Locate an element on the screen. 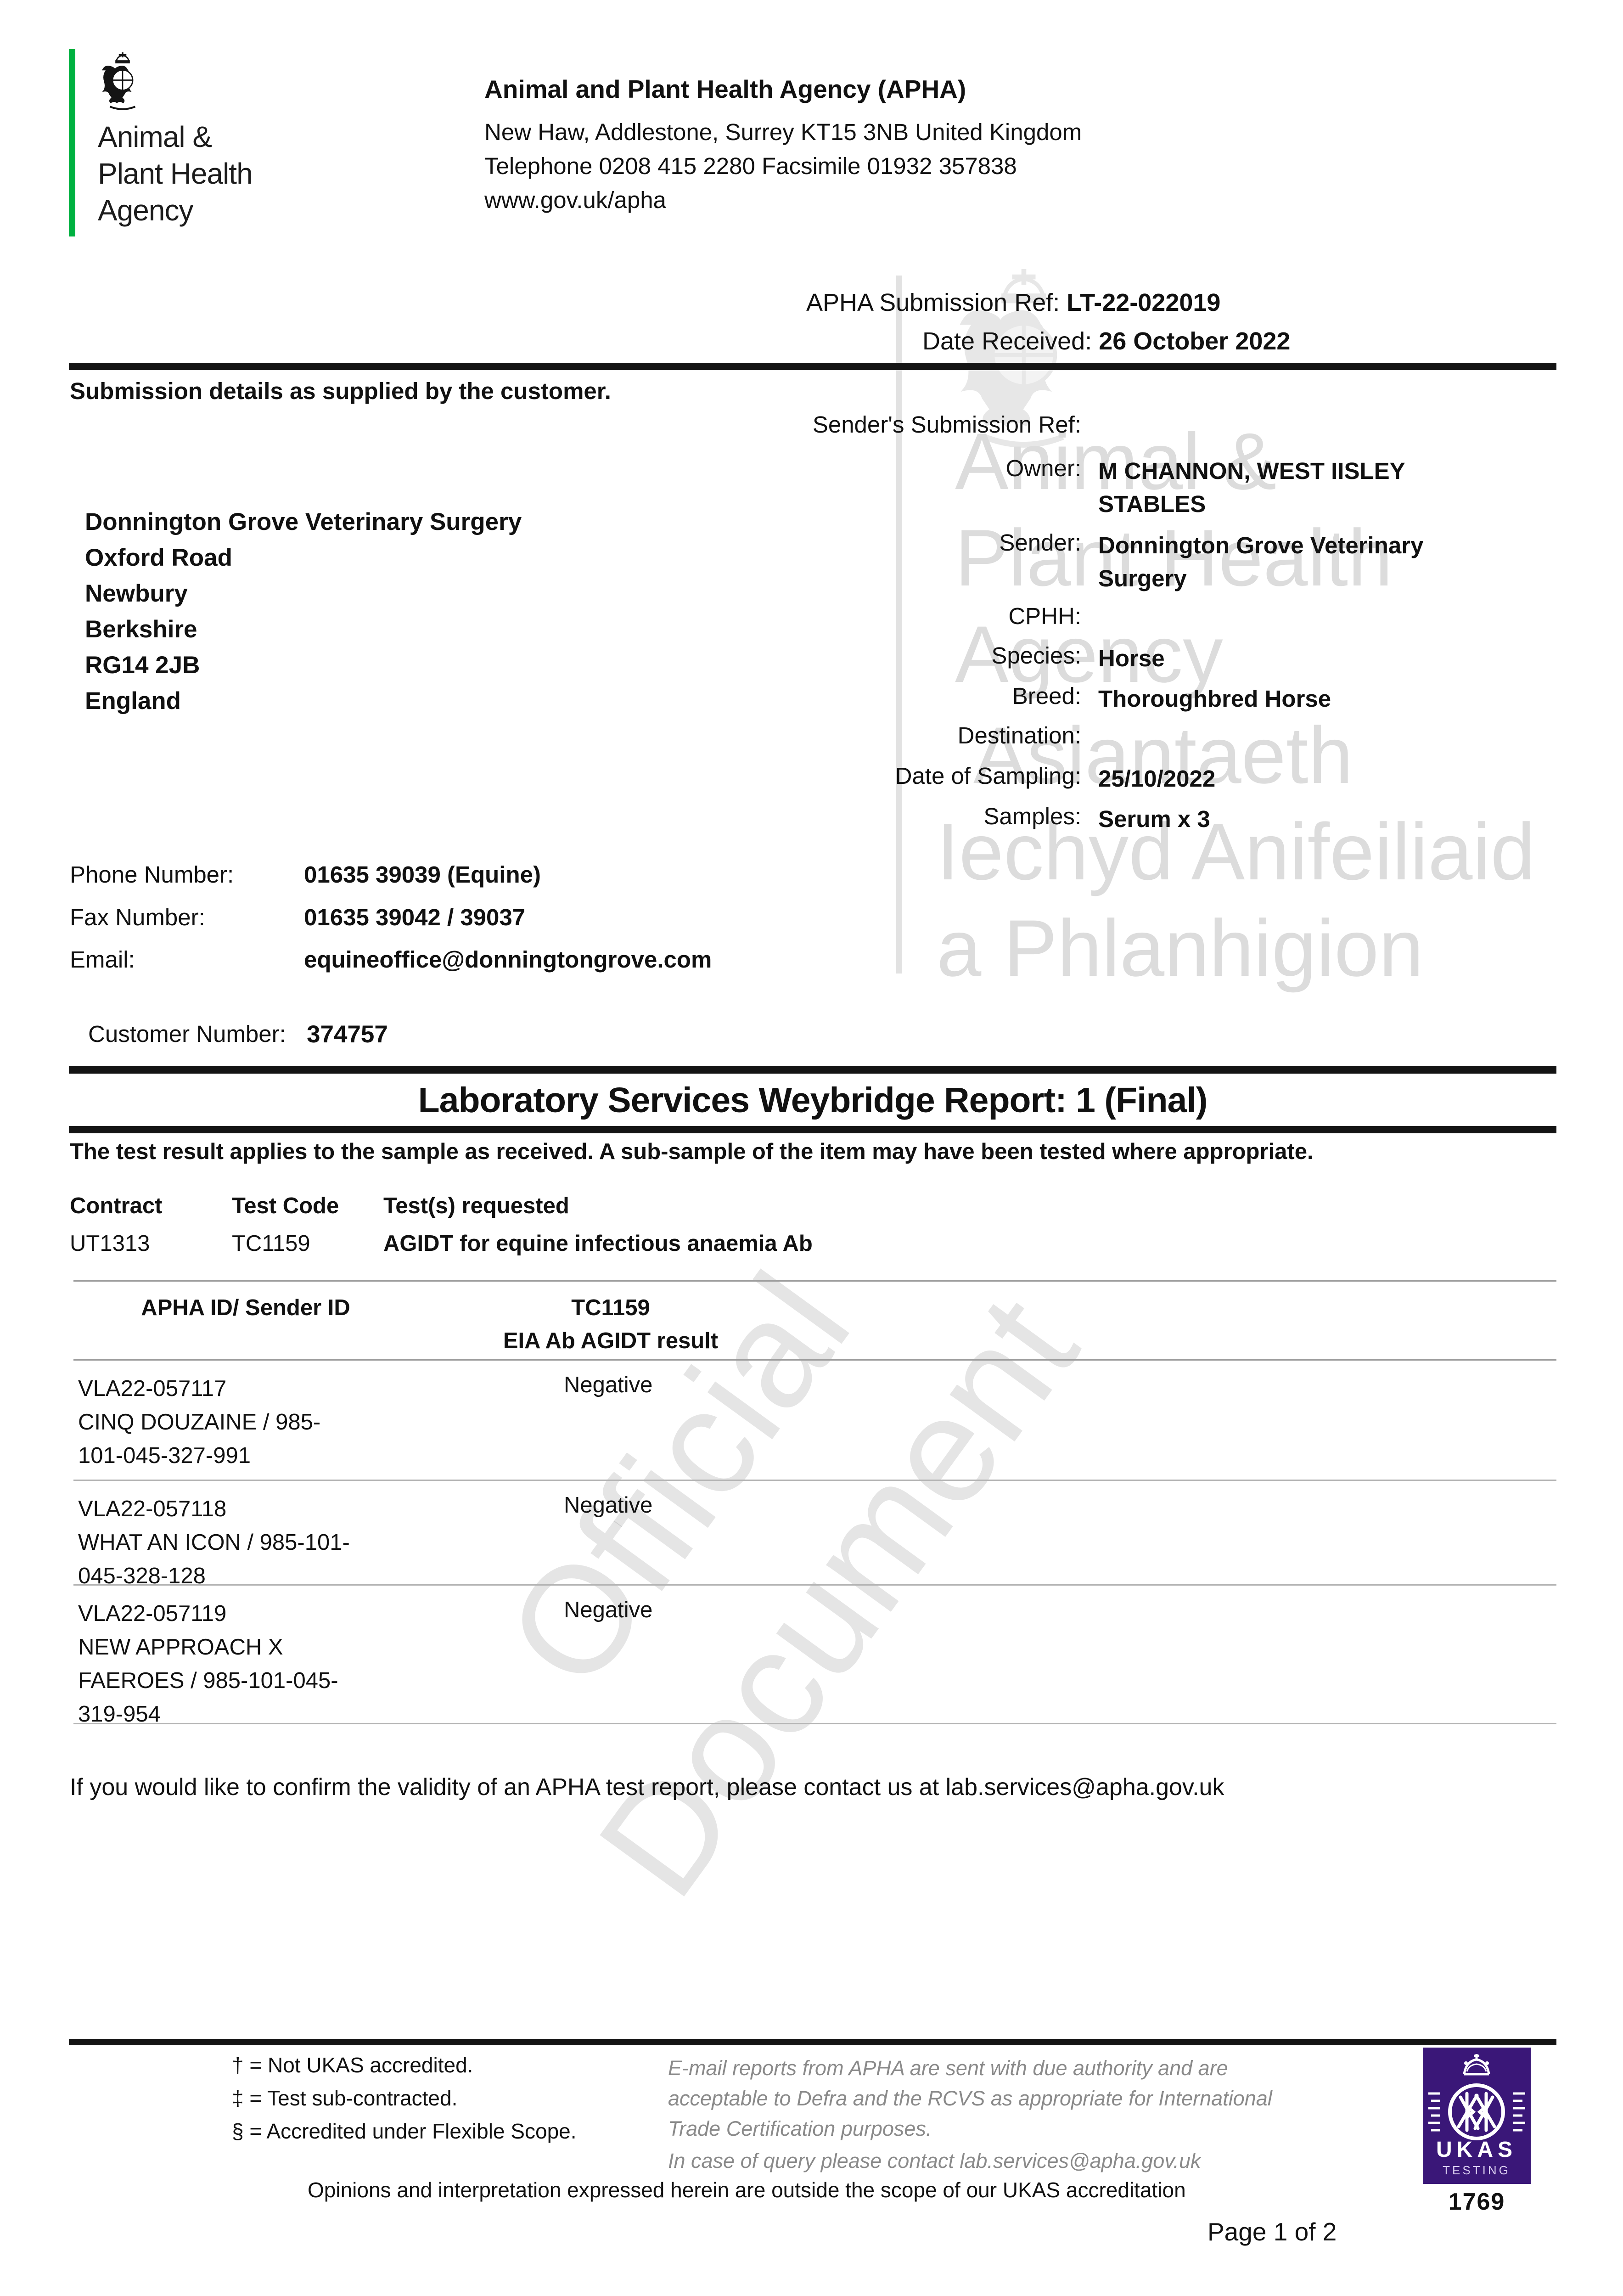 This screenshot has width=1623, height=2296. watermark-brand-line: Iechyd Anifeiliaid is located at coordinates (1236, 852).